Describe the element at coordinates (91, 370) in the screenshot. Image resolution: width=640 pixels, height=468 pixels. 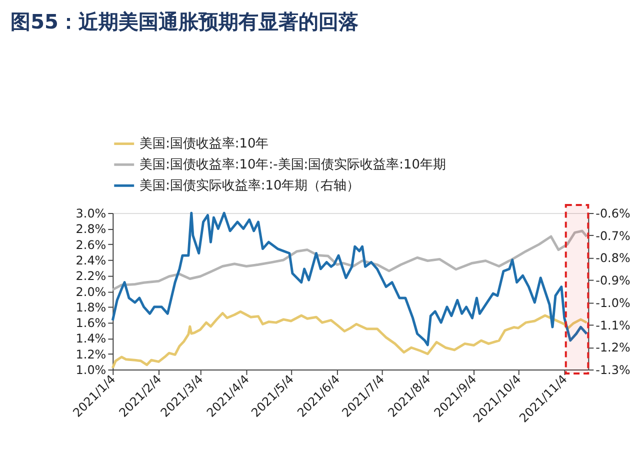
I see `y-tick-label: 1.0%` at that location.